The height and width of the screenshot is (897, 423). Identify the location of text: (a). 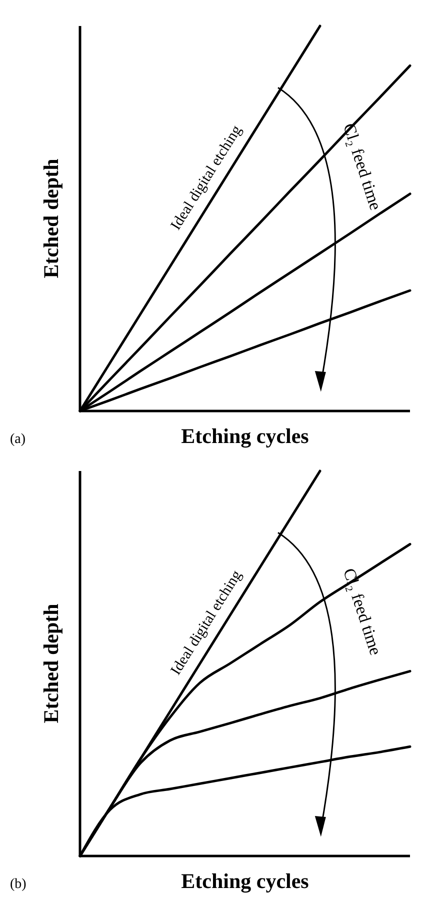
(18, 439).